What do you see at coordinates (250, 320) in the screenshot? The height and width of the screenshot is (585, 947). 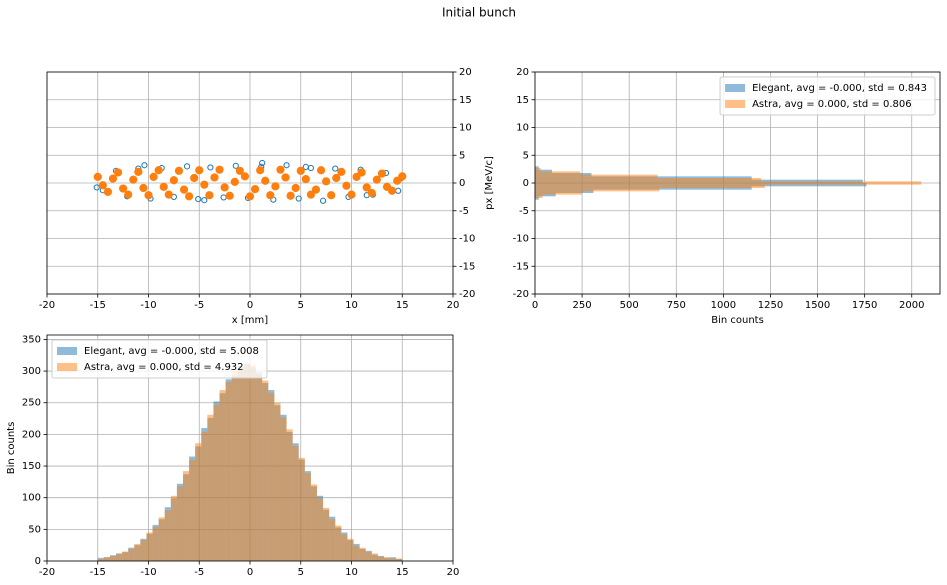 I see `x-axis-label: x [mm]` at bounding box center [250, 320].